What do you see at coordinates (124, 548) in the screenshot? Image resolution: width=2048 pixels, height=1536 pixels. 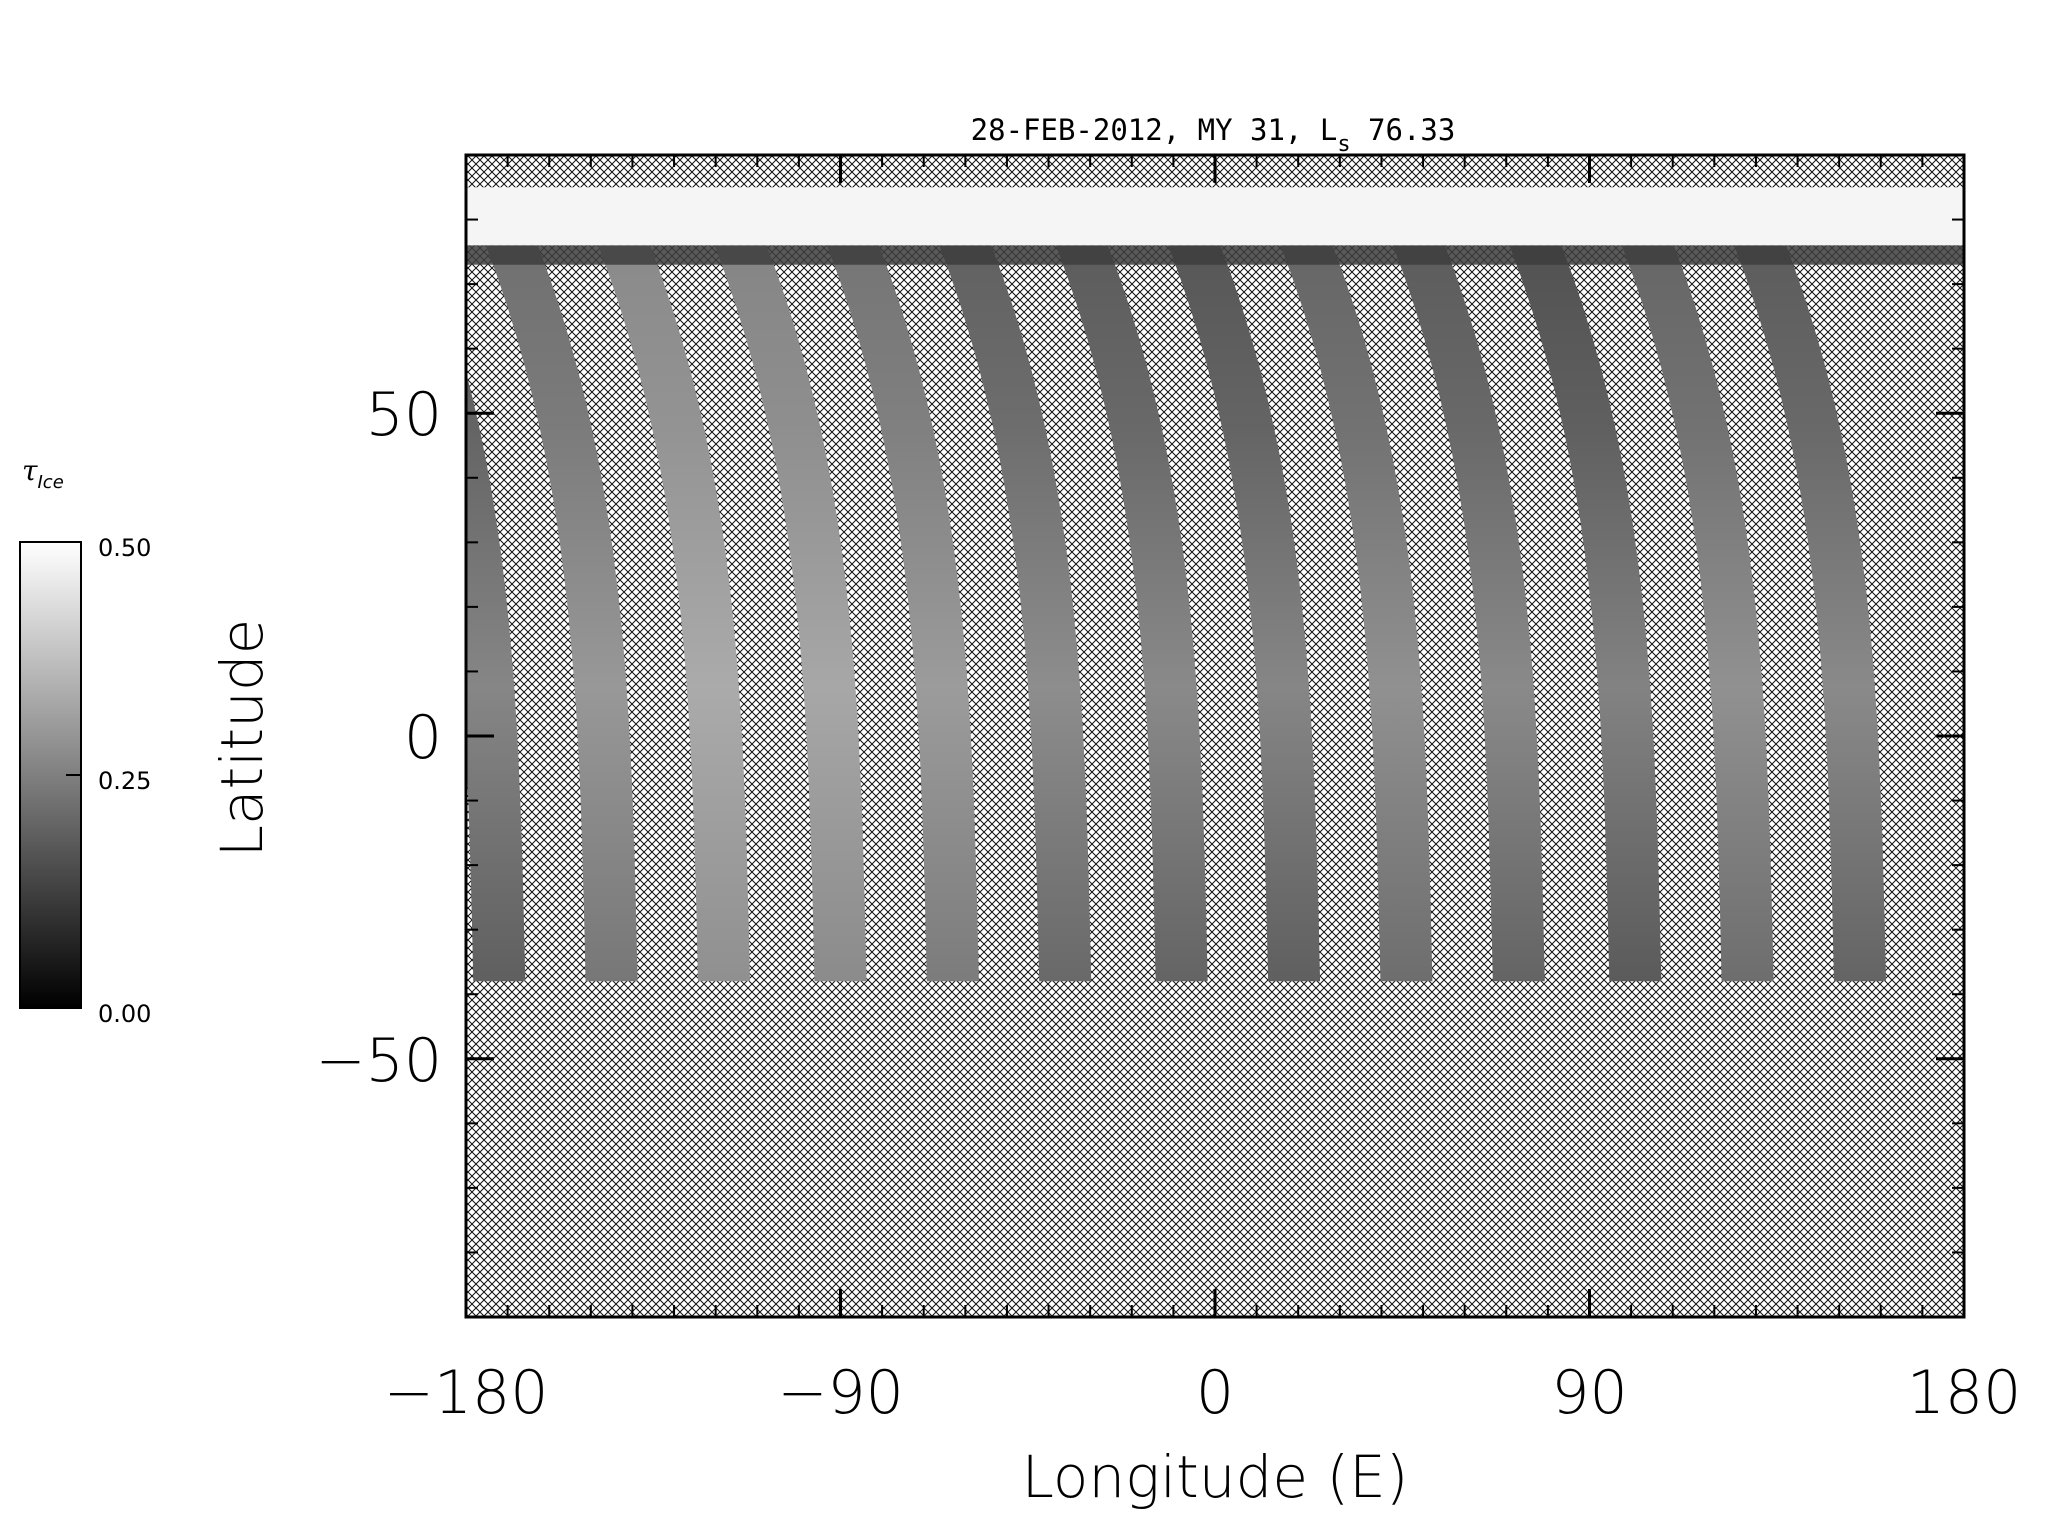 I see `colorbar-tick-label-top: 0.50` at bounding box center [124, 548].